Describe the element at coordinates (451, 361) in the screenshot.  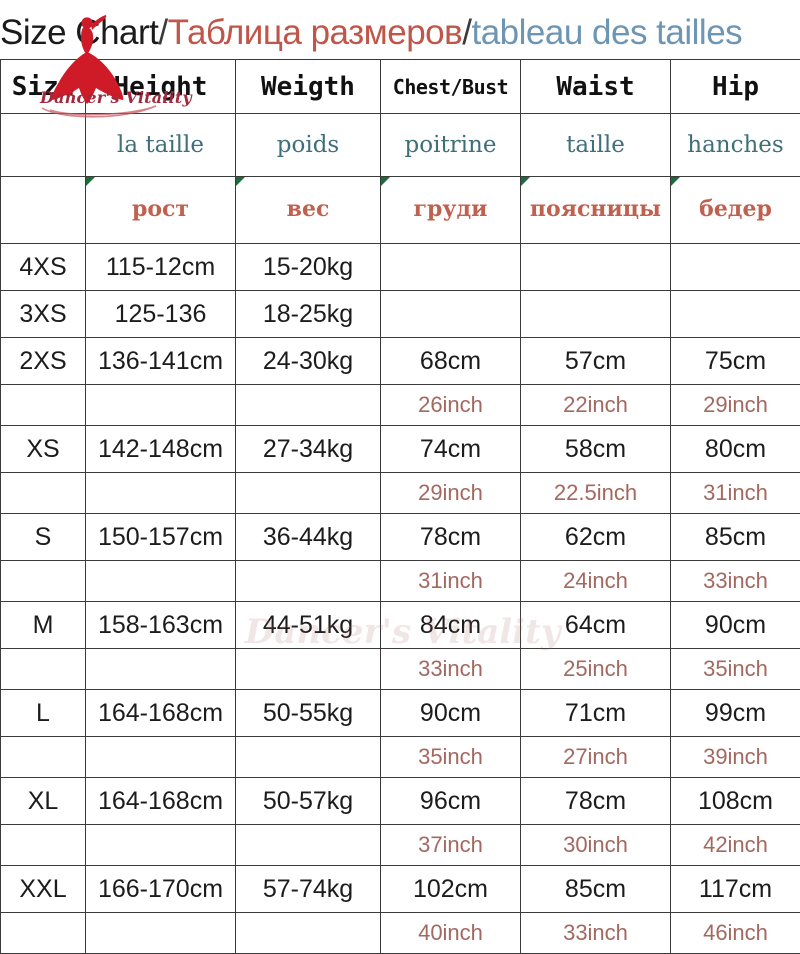
I see `row-chest-cm: 68cm` at that location.